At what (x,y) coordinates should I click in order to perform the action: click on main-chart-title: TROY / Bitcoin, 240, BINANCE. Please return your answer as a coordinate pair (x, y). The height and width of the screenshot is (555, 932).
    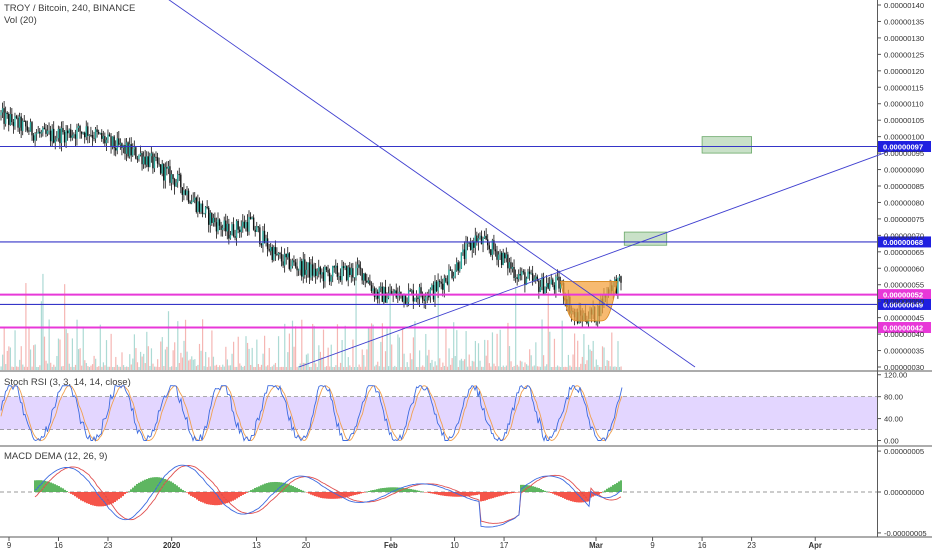
    Looking at the image, I should click on (70, 8).